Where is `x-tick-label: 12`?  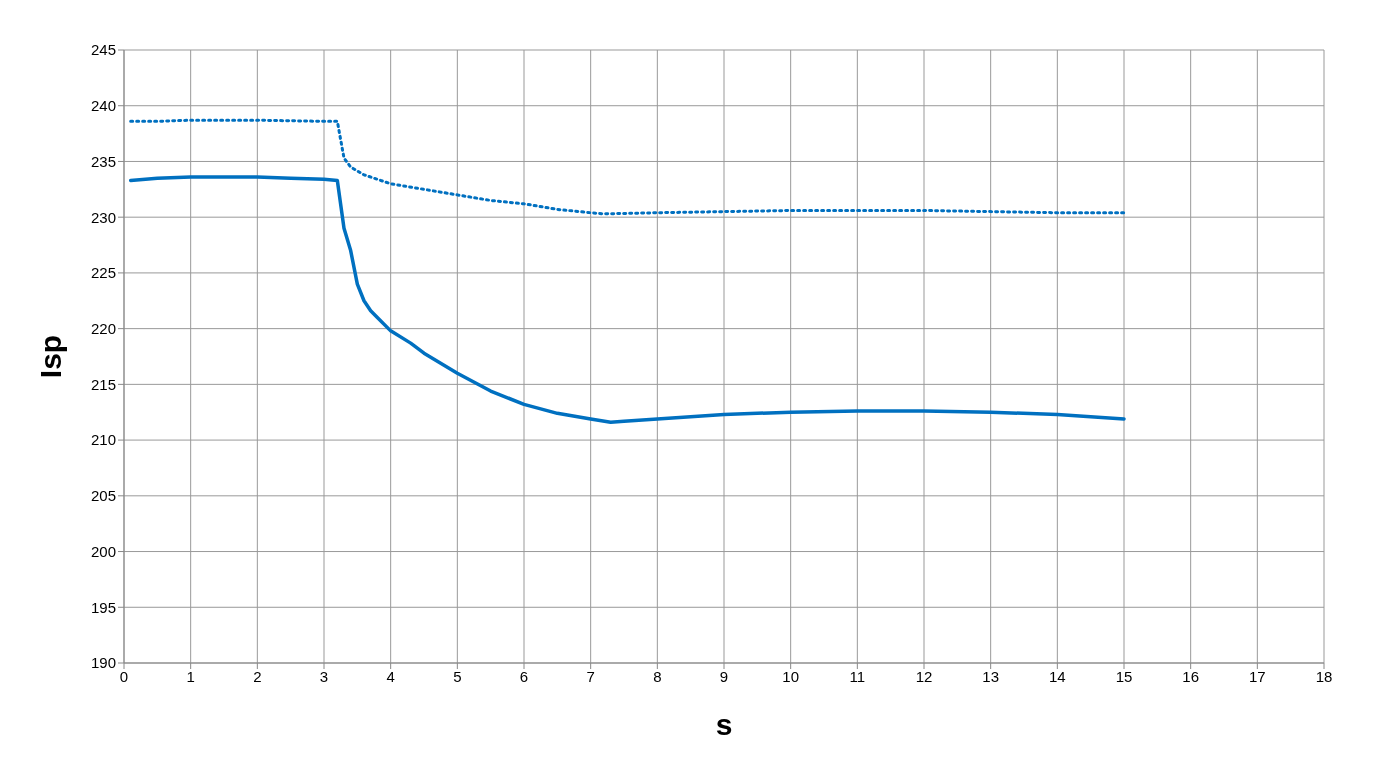
x-tick-label: 12 is located at coordinates (924, 676).